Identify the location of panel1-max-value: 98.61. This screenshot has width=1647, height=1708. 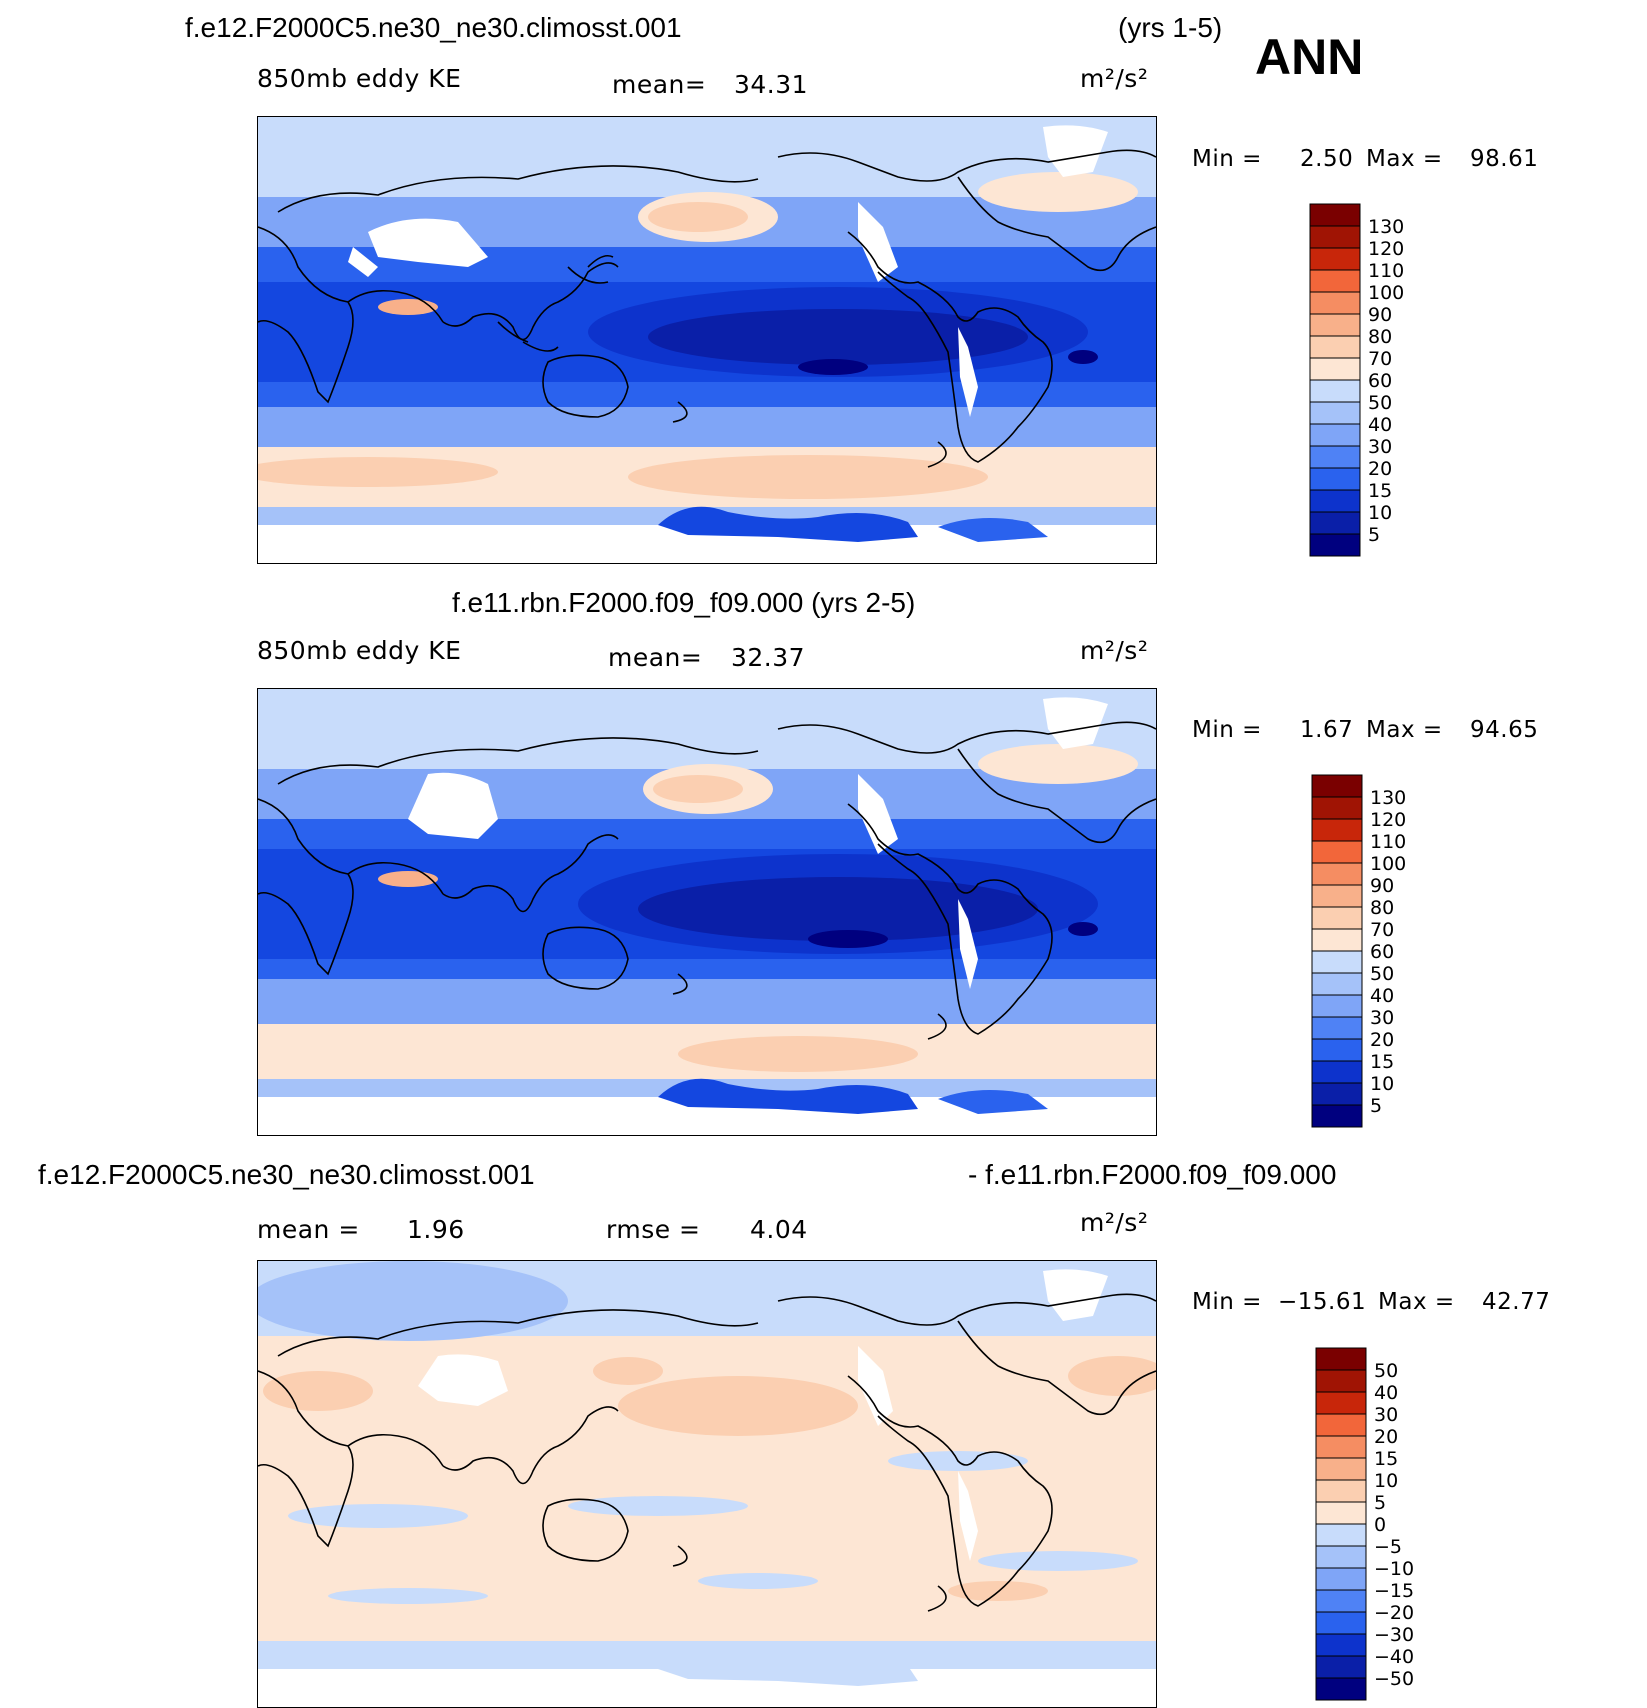
(1504, 159).